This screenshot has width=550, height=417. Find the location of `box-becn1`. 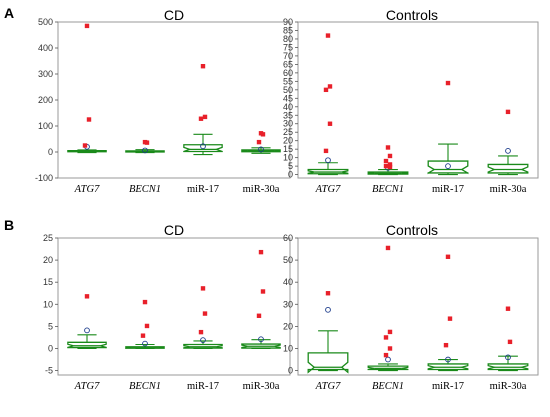

box-becn1 is located at coordinates (145, 324).